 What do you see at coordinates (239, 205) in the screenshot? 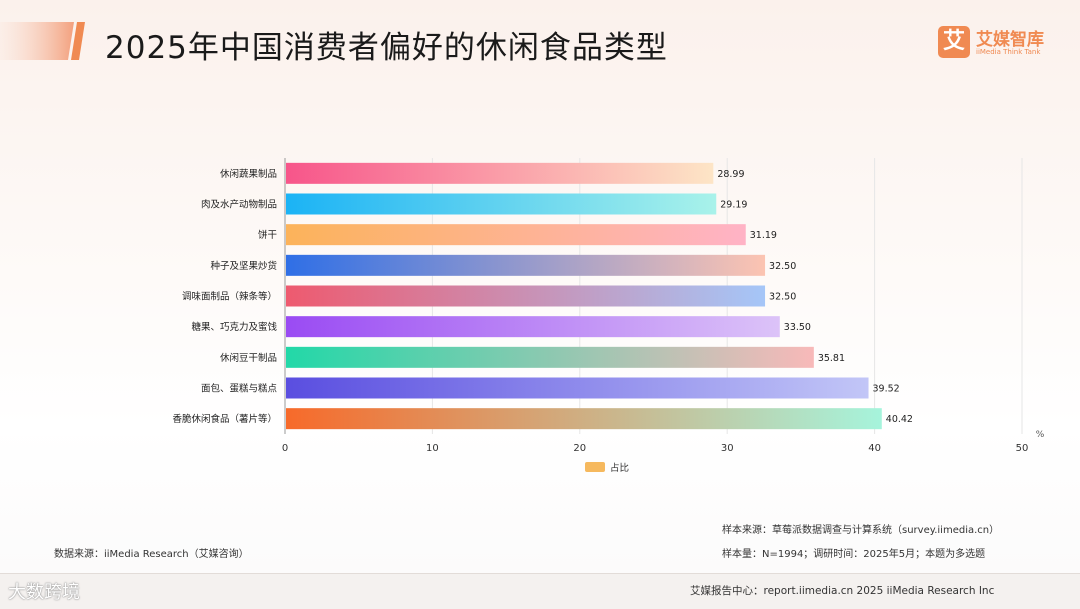
I see `y-category-label: 肉及水产动物制品` at bounding box center [239, 205].